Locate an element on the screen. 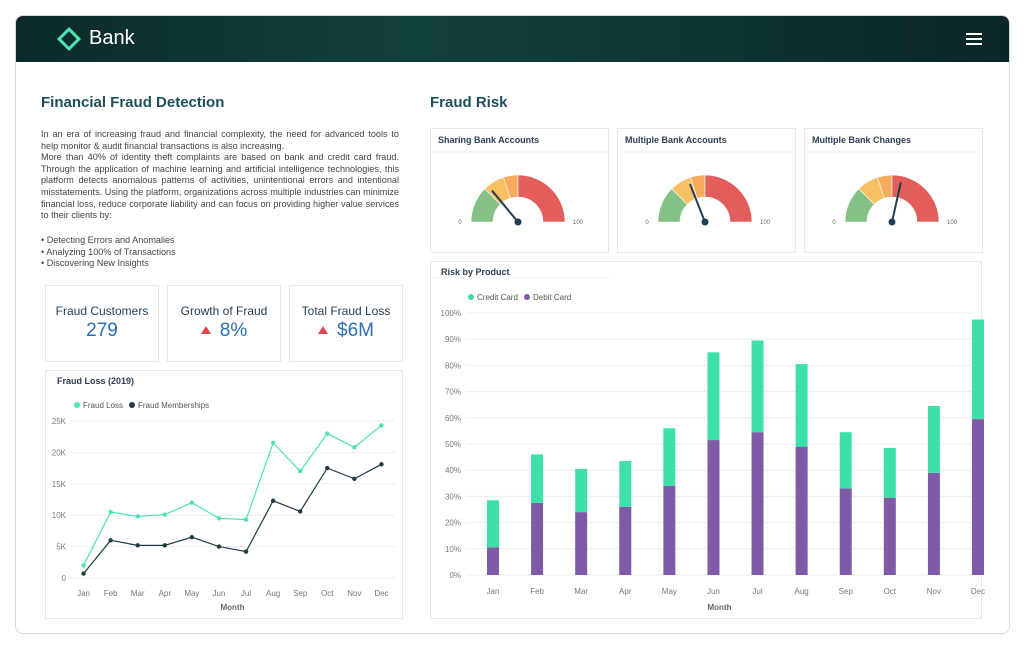 This screenshot has width=1024, height=652. bullet-item: Analyzing 100% of Transactions is located at coordinates (108, 253).